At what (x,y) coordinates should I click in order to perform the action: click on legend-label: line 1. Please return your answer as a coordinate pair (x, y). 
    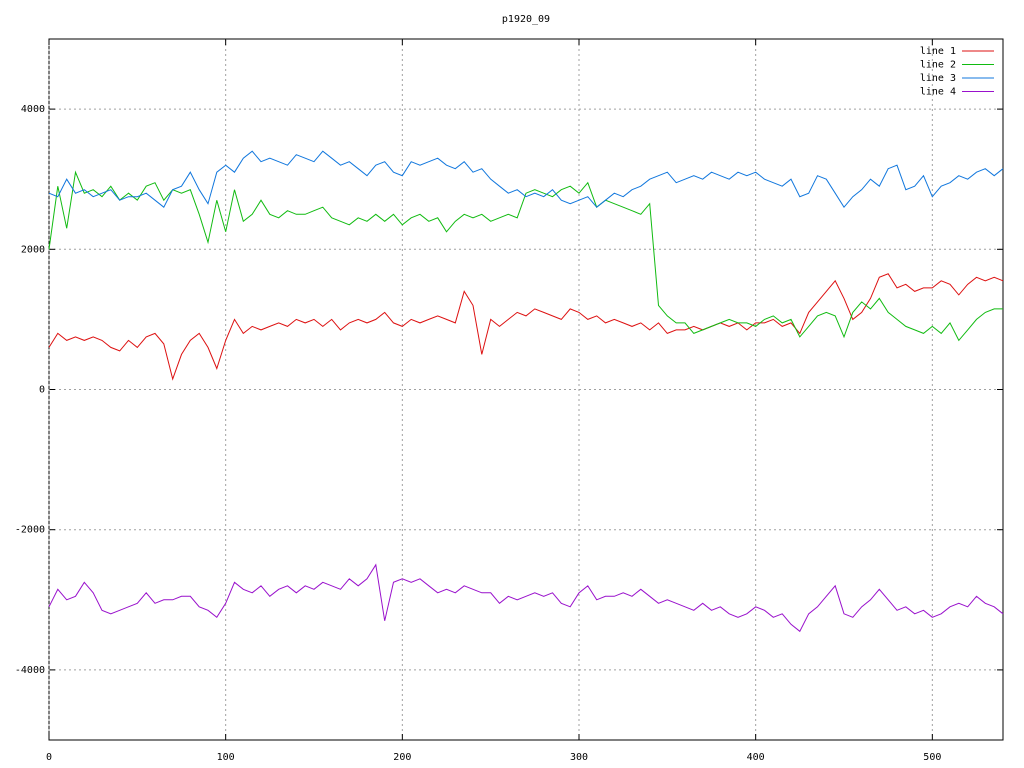
    Looking at the image, I should click on (938, 51).